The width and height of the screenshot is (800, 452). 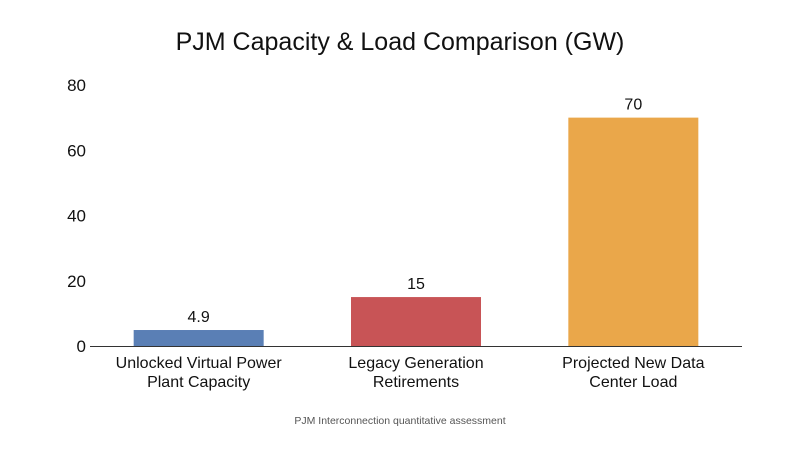 What do you see at coordinates (199, 317) in the screenshot?
I see `bar-value-label: 4.9` at bounding box center [199, 317].